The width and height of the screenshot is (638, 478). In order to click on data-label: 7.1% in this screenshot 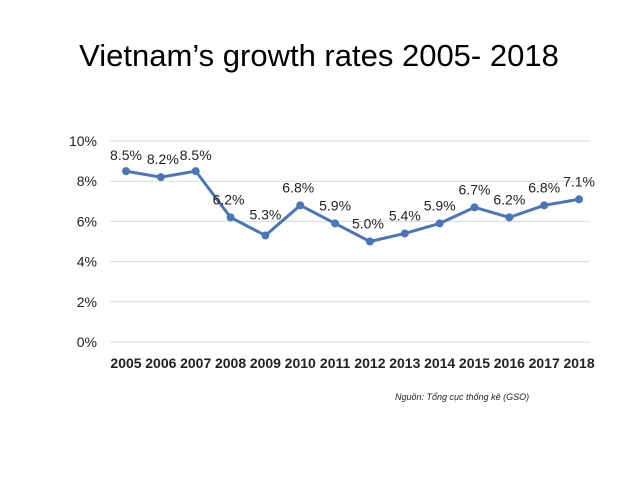, I will do `click(579, 181)`.